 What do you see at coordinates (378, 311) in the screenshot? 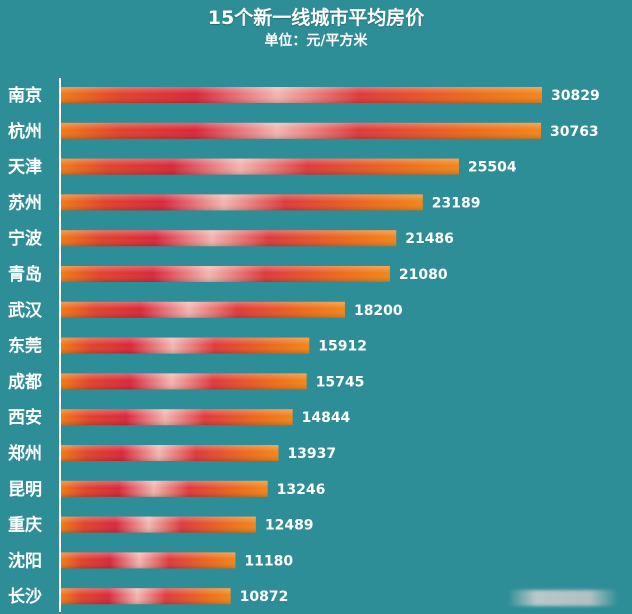
I see `value-label: 18200` at bounding box center [378, 311].